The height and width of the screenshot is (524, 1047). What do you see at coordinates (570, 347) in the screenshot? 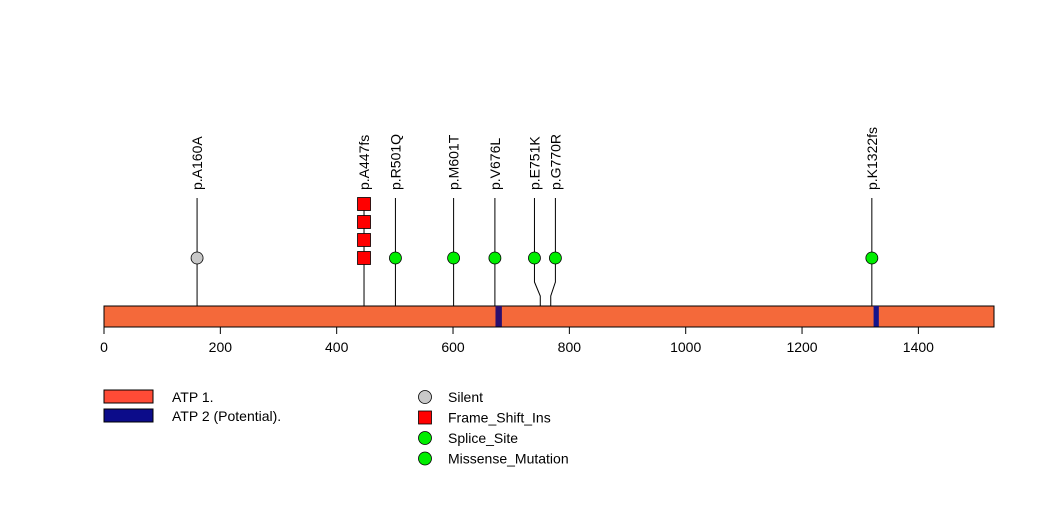
I see `x-tick-label-4: 800` at bounding box center [570, 347].